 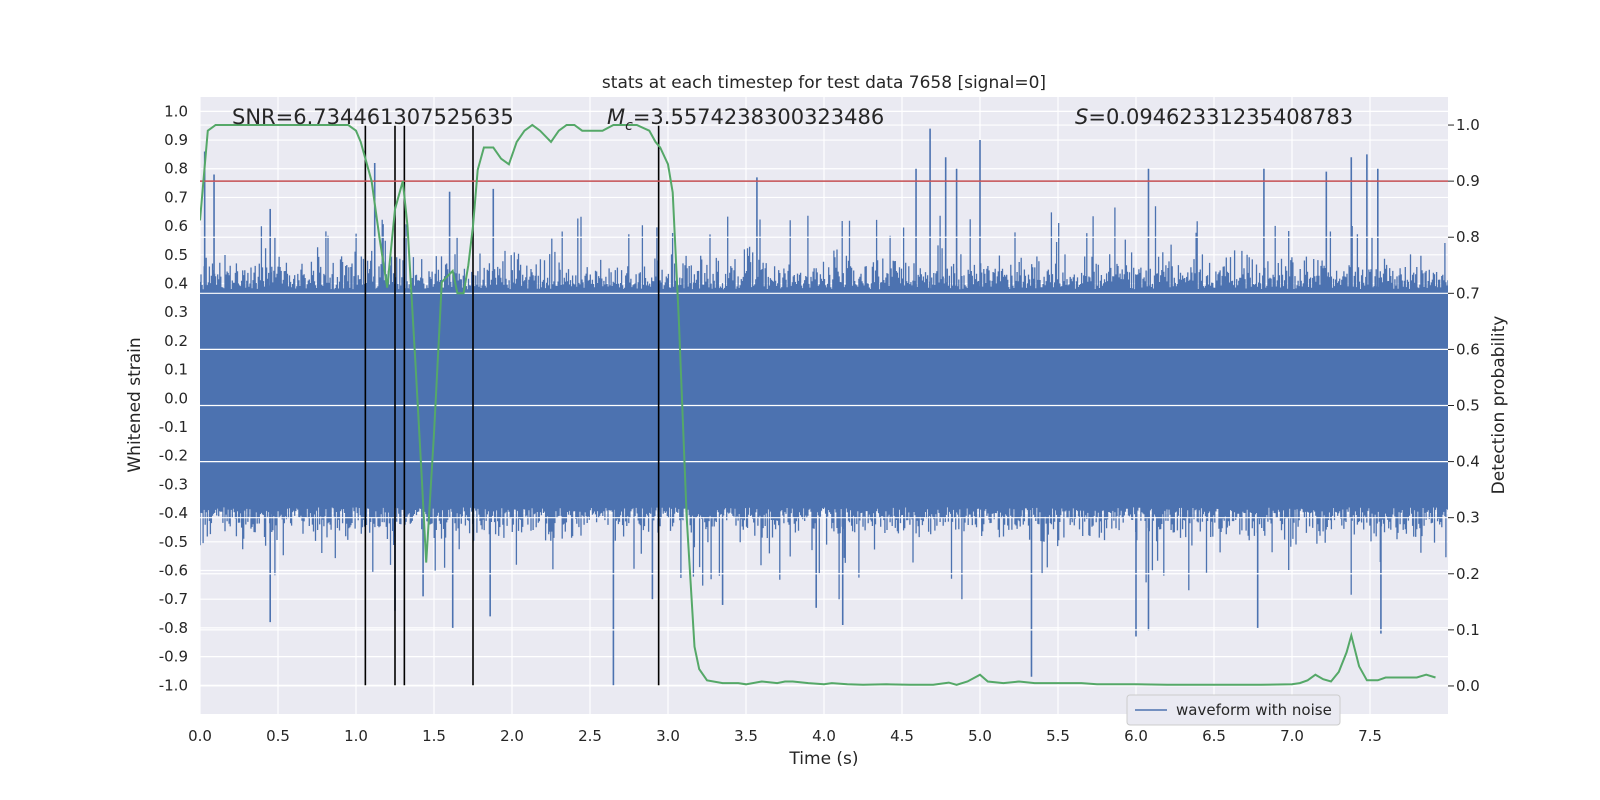 I want to click on y-right-tick-label: 0.5, so click(x=1468, y=406).